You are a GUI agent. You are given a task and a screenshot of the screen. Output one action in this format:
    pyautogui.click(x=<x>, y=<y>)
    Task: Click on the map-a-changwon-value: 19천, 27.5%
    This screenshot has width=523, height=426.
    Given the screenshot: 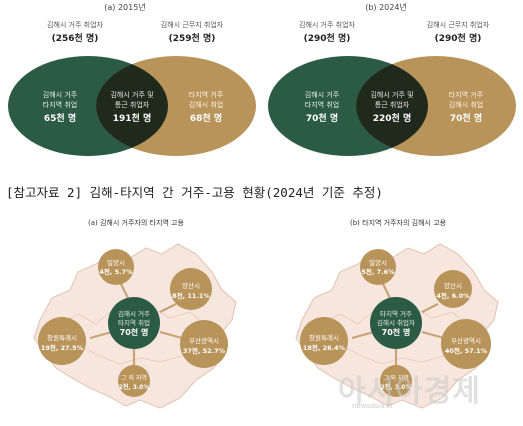 What is the action you would take?
    pyautogui.click(x=62, y=348)
    